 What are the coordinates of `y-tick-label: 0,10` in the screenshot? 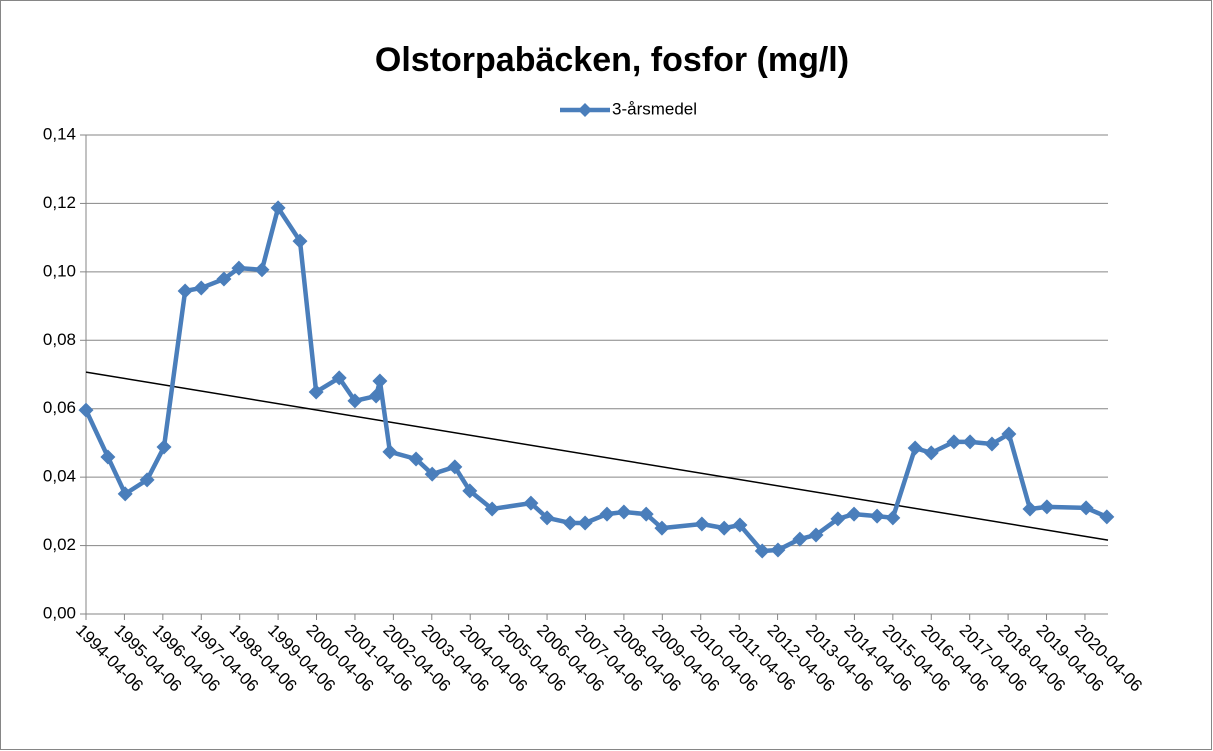 It's located at (59, 270).